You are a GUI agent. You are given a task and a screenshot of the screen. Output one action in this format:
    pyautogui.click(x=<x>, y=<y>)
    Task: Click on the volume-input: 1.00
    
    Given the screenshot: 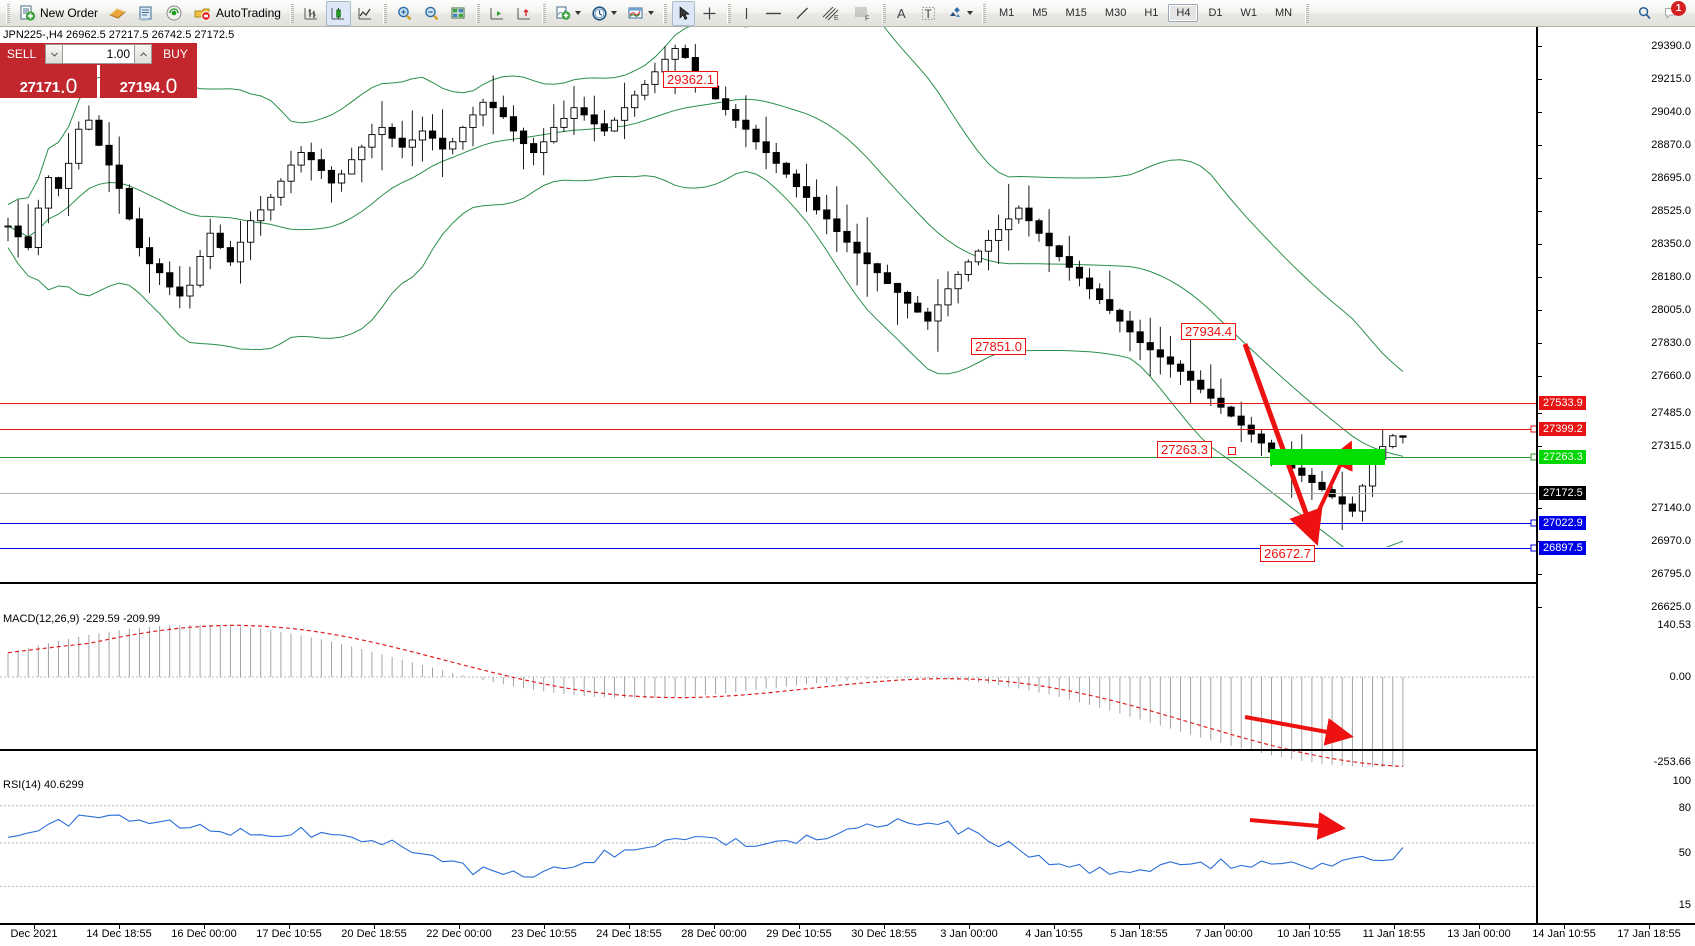 What is the action you would take?
    pyautogui.click(x=98, y=54)
    